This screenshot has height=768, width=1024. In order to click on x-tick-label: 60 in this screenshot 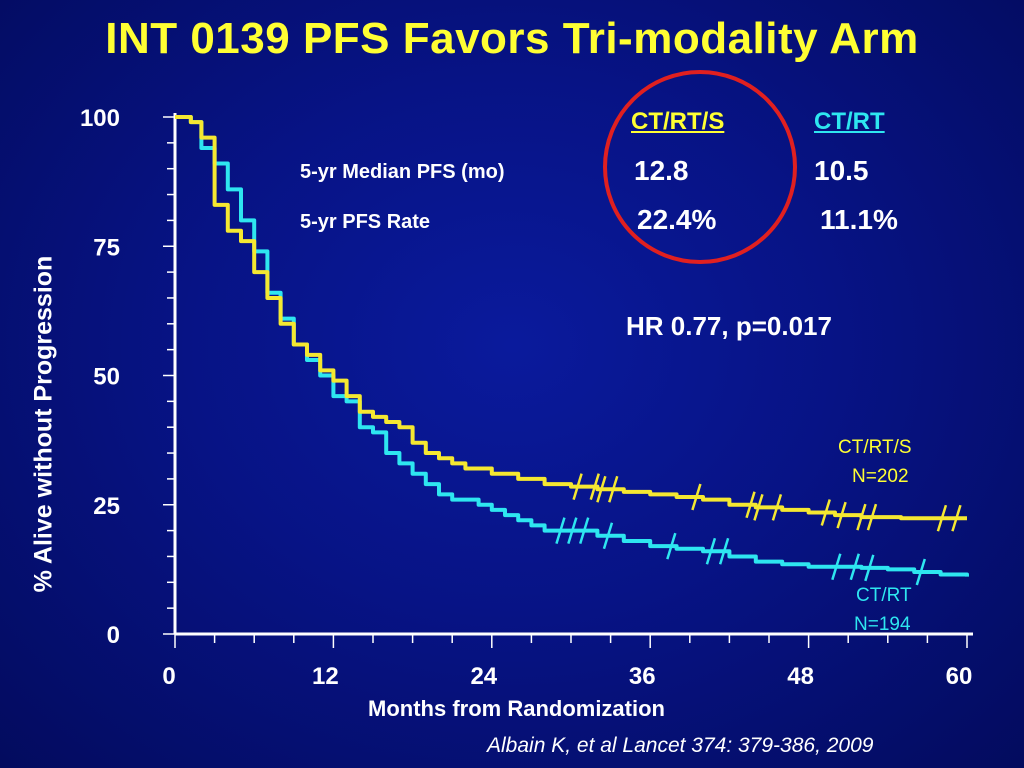, I will do `click(959, 676)`.